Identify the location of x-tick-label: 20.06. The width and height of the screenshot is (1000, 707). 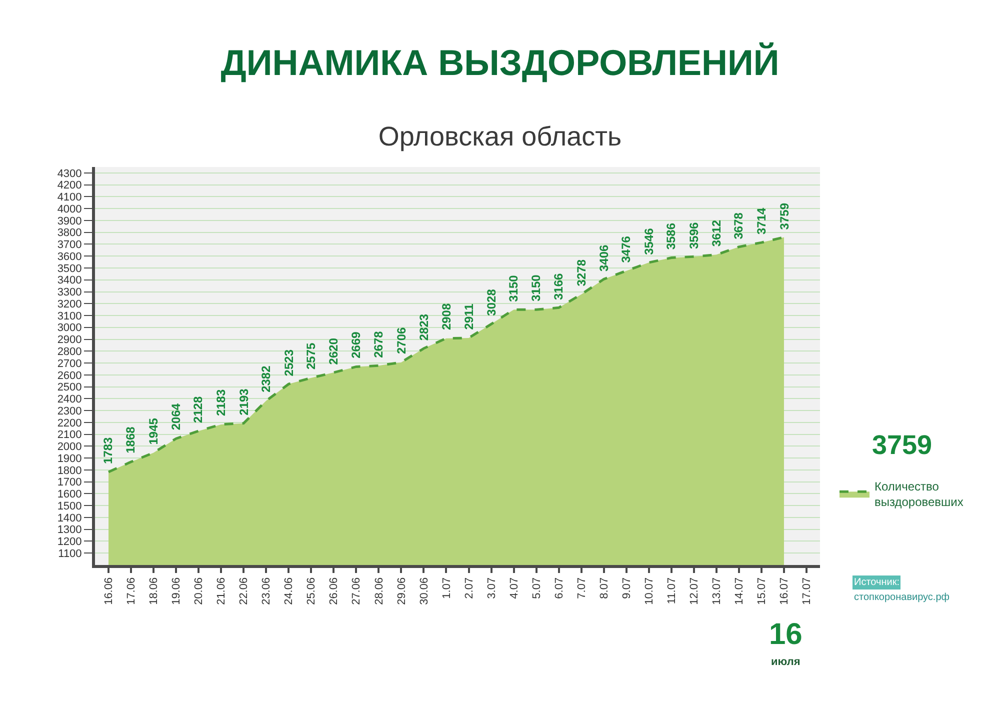
(199, 591).